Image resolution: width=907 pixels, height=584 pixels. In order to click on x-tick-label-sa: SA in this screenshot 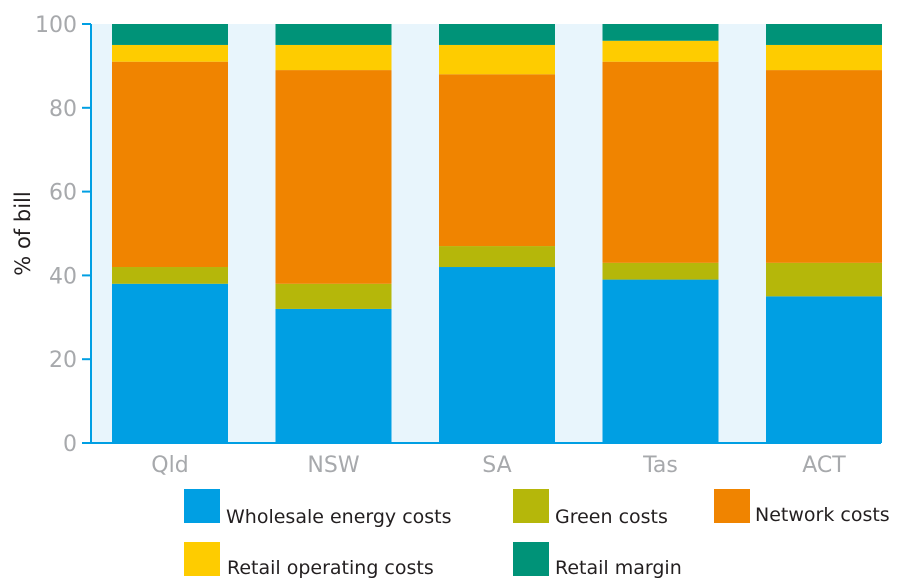, I will do `click(496, 465)`.